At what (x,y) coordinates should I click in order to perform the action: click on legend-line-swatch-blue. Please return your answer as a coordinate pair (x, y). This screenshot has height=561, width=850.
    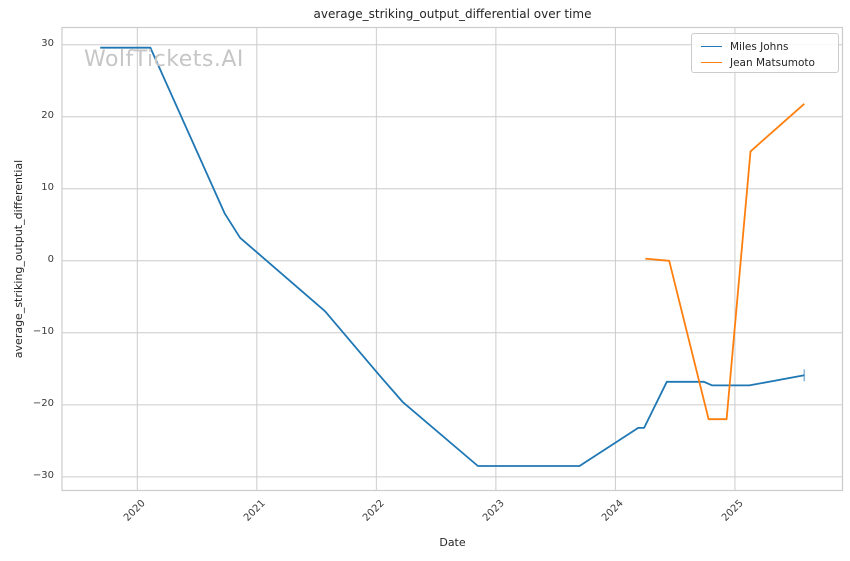
    Looking at the image, I should click on (711, 46).